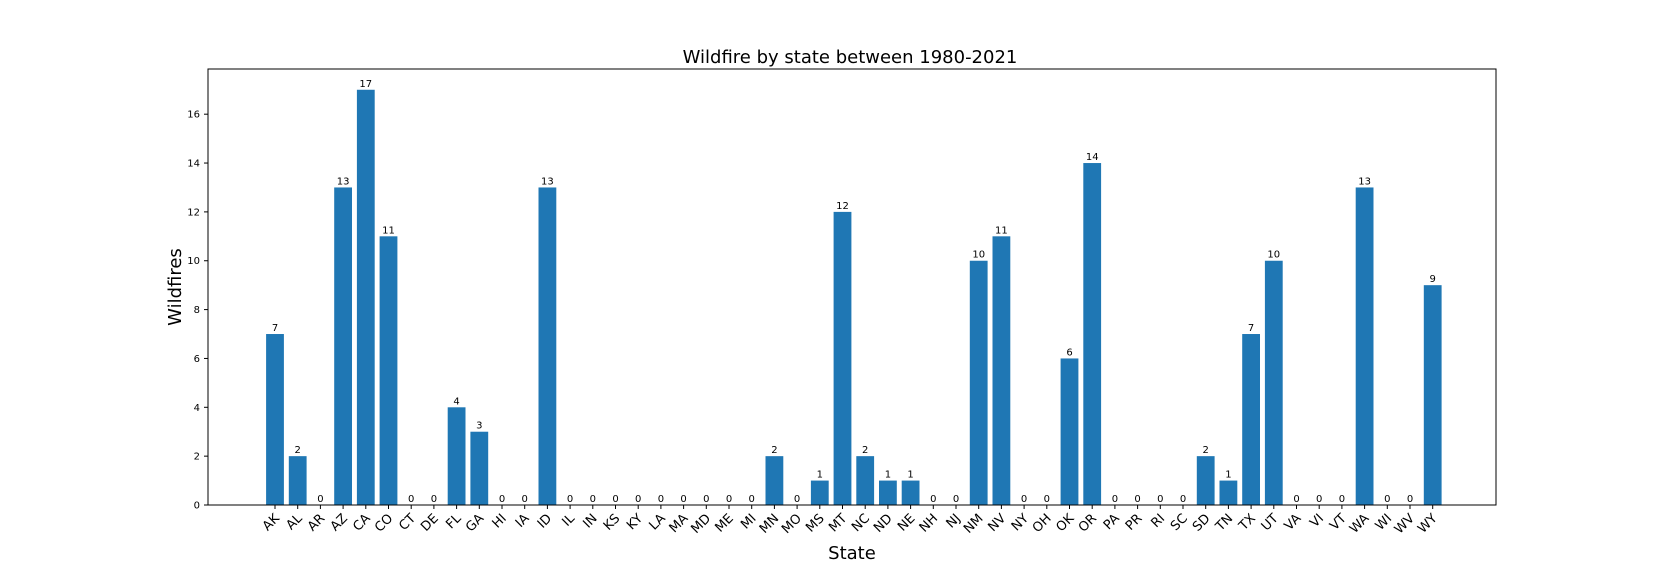  What do you see at coordinates (1251, 328) in the screenshot?
I see `data-label-tx: 7` at bounding box center [1251, 328].